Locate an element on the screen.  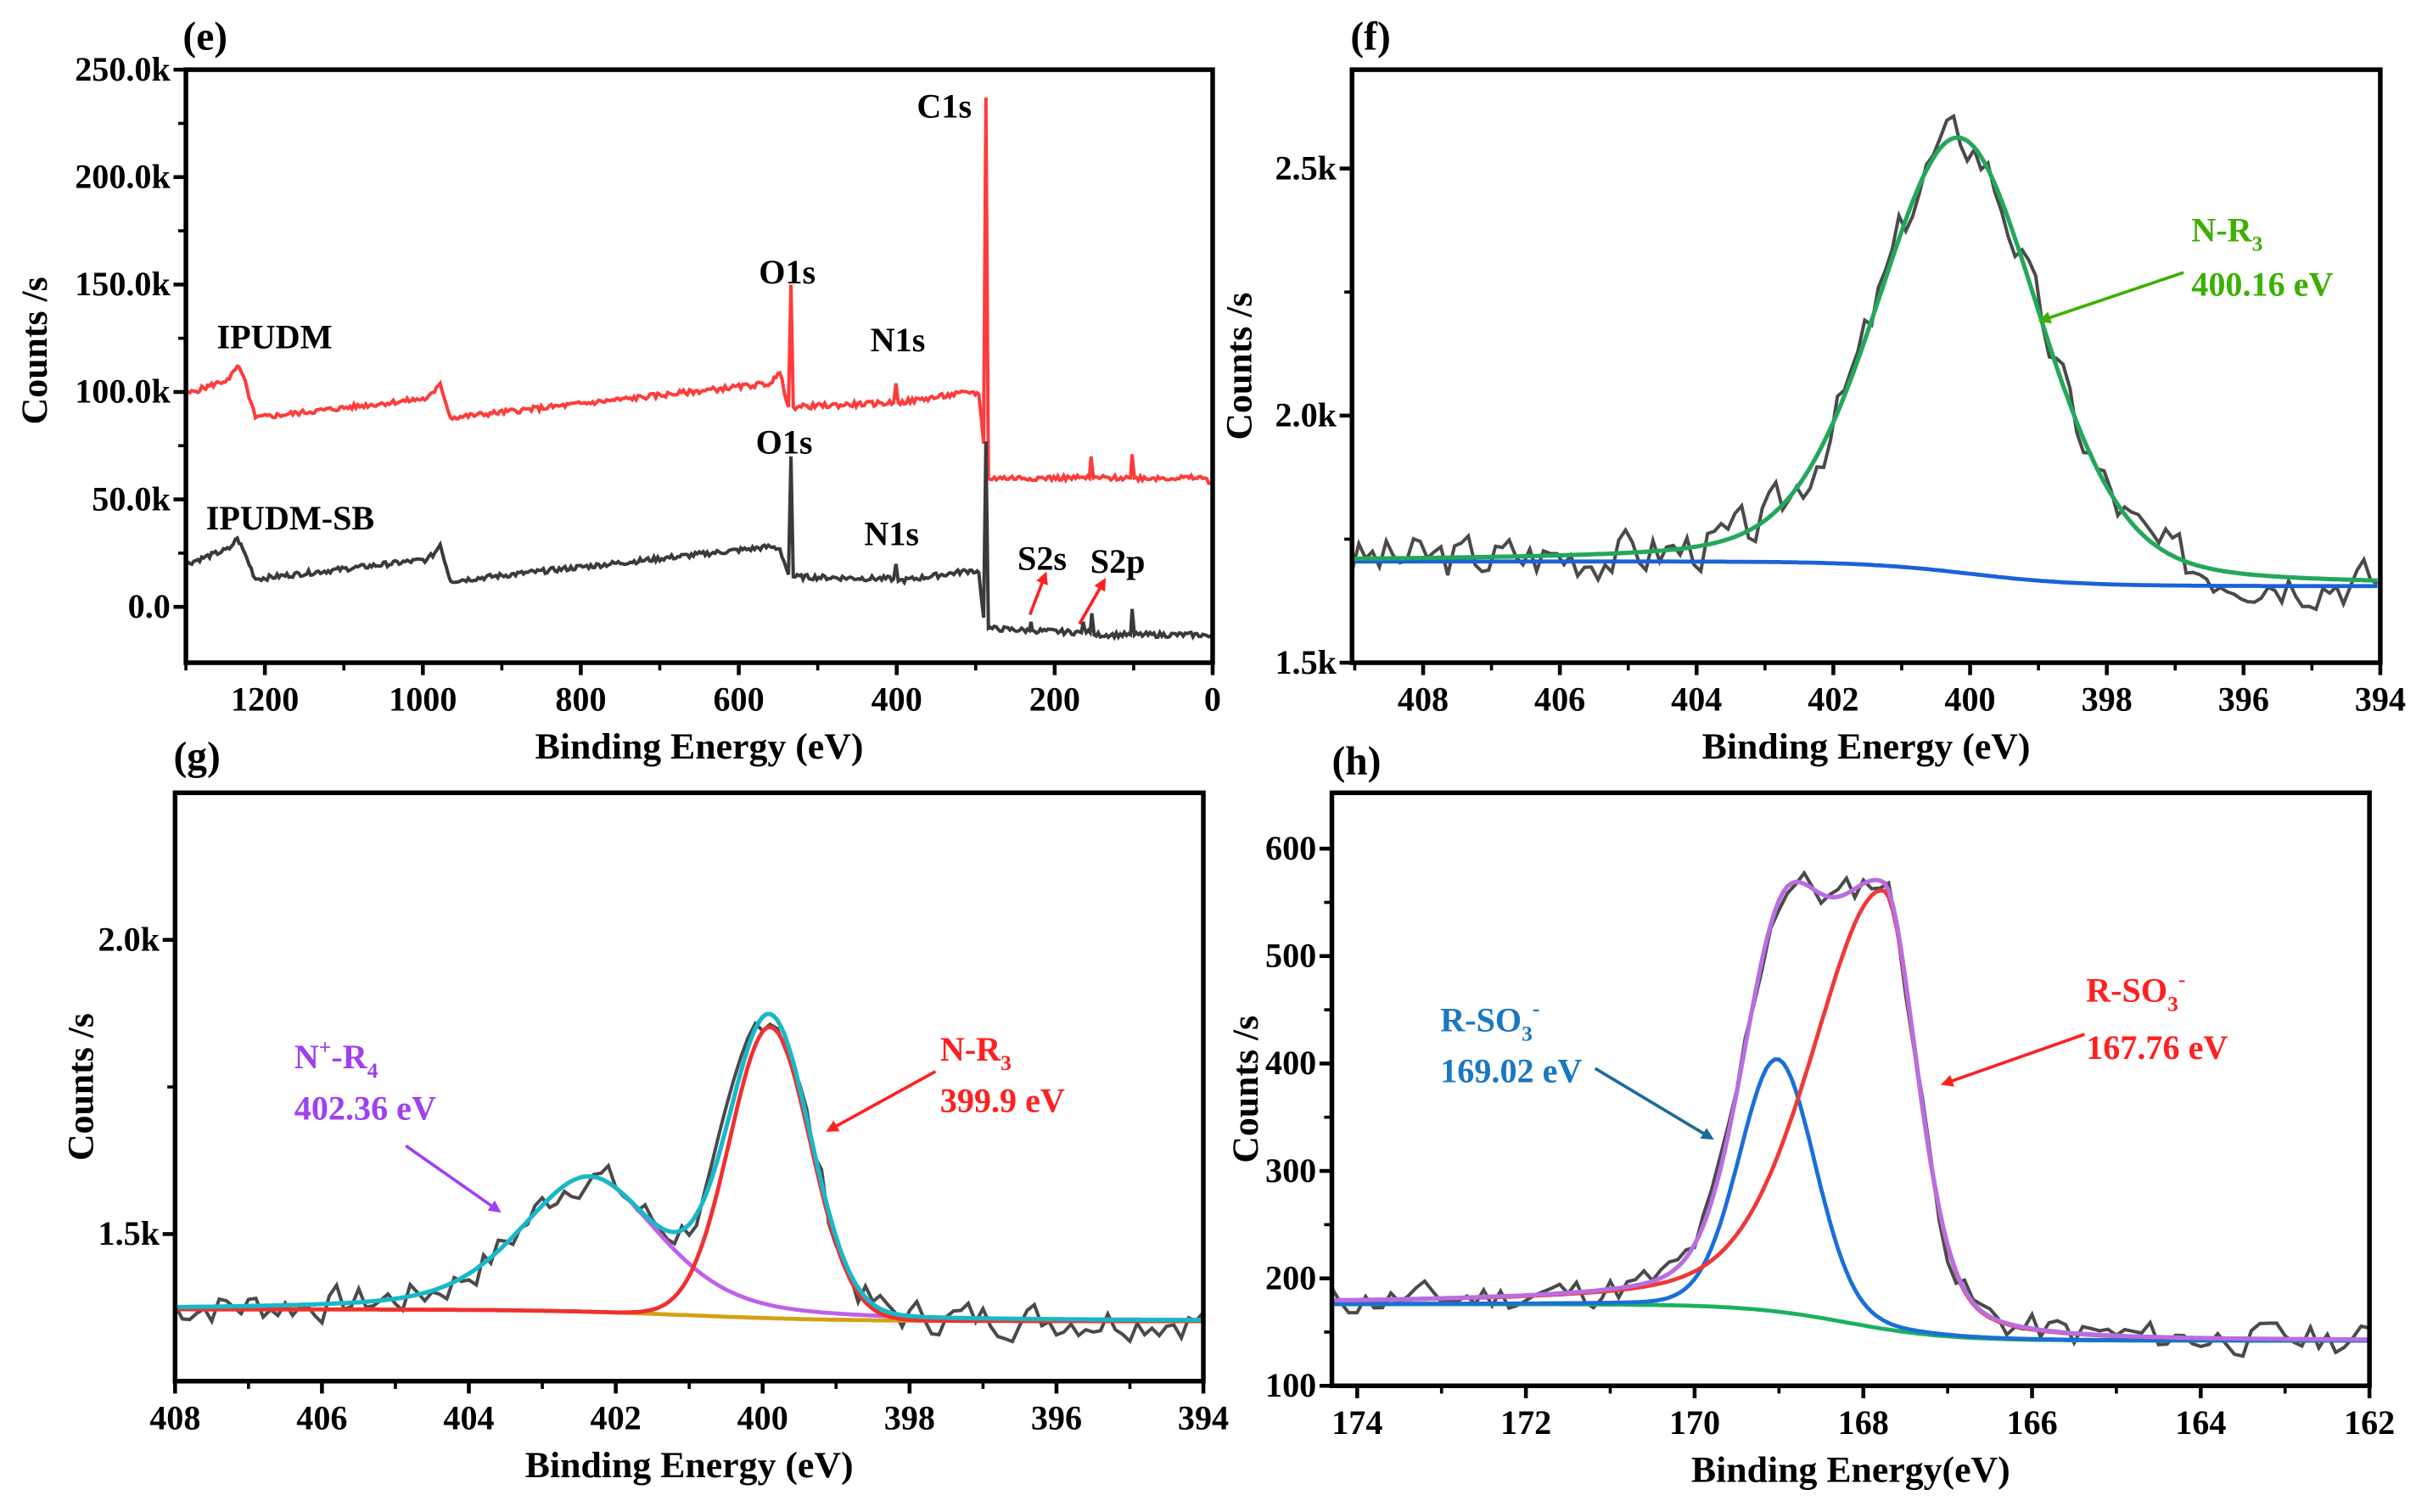
annotation-s2p: S2p is located at coordinates (1118, 561).